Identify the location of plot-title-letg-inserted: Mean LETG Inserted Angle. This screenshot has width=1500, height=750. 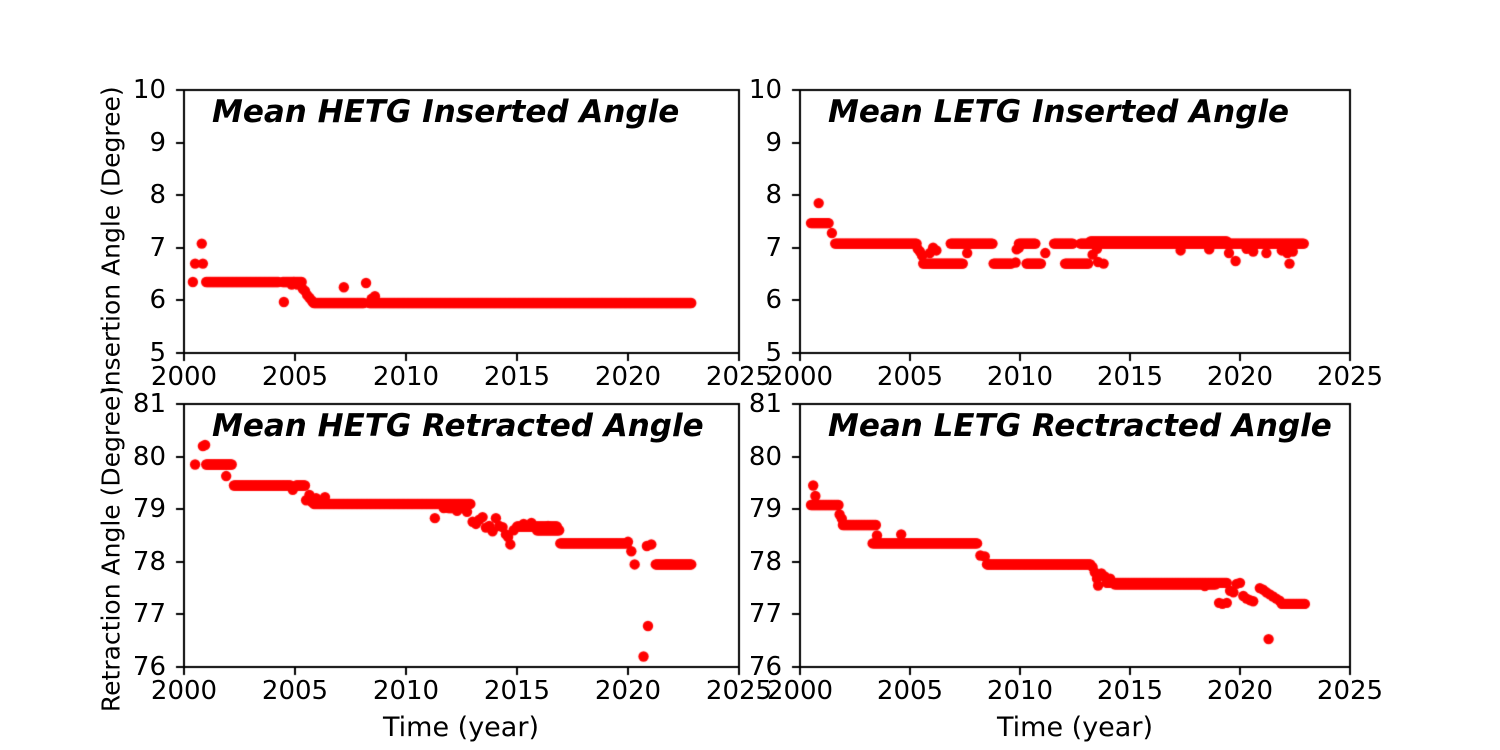
(1059, 112).